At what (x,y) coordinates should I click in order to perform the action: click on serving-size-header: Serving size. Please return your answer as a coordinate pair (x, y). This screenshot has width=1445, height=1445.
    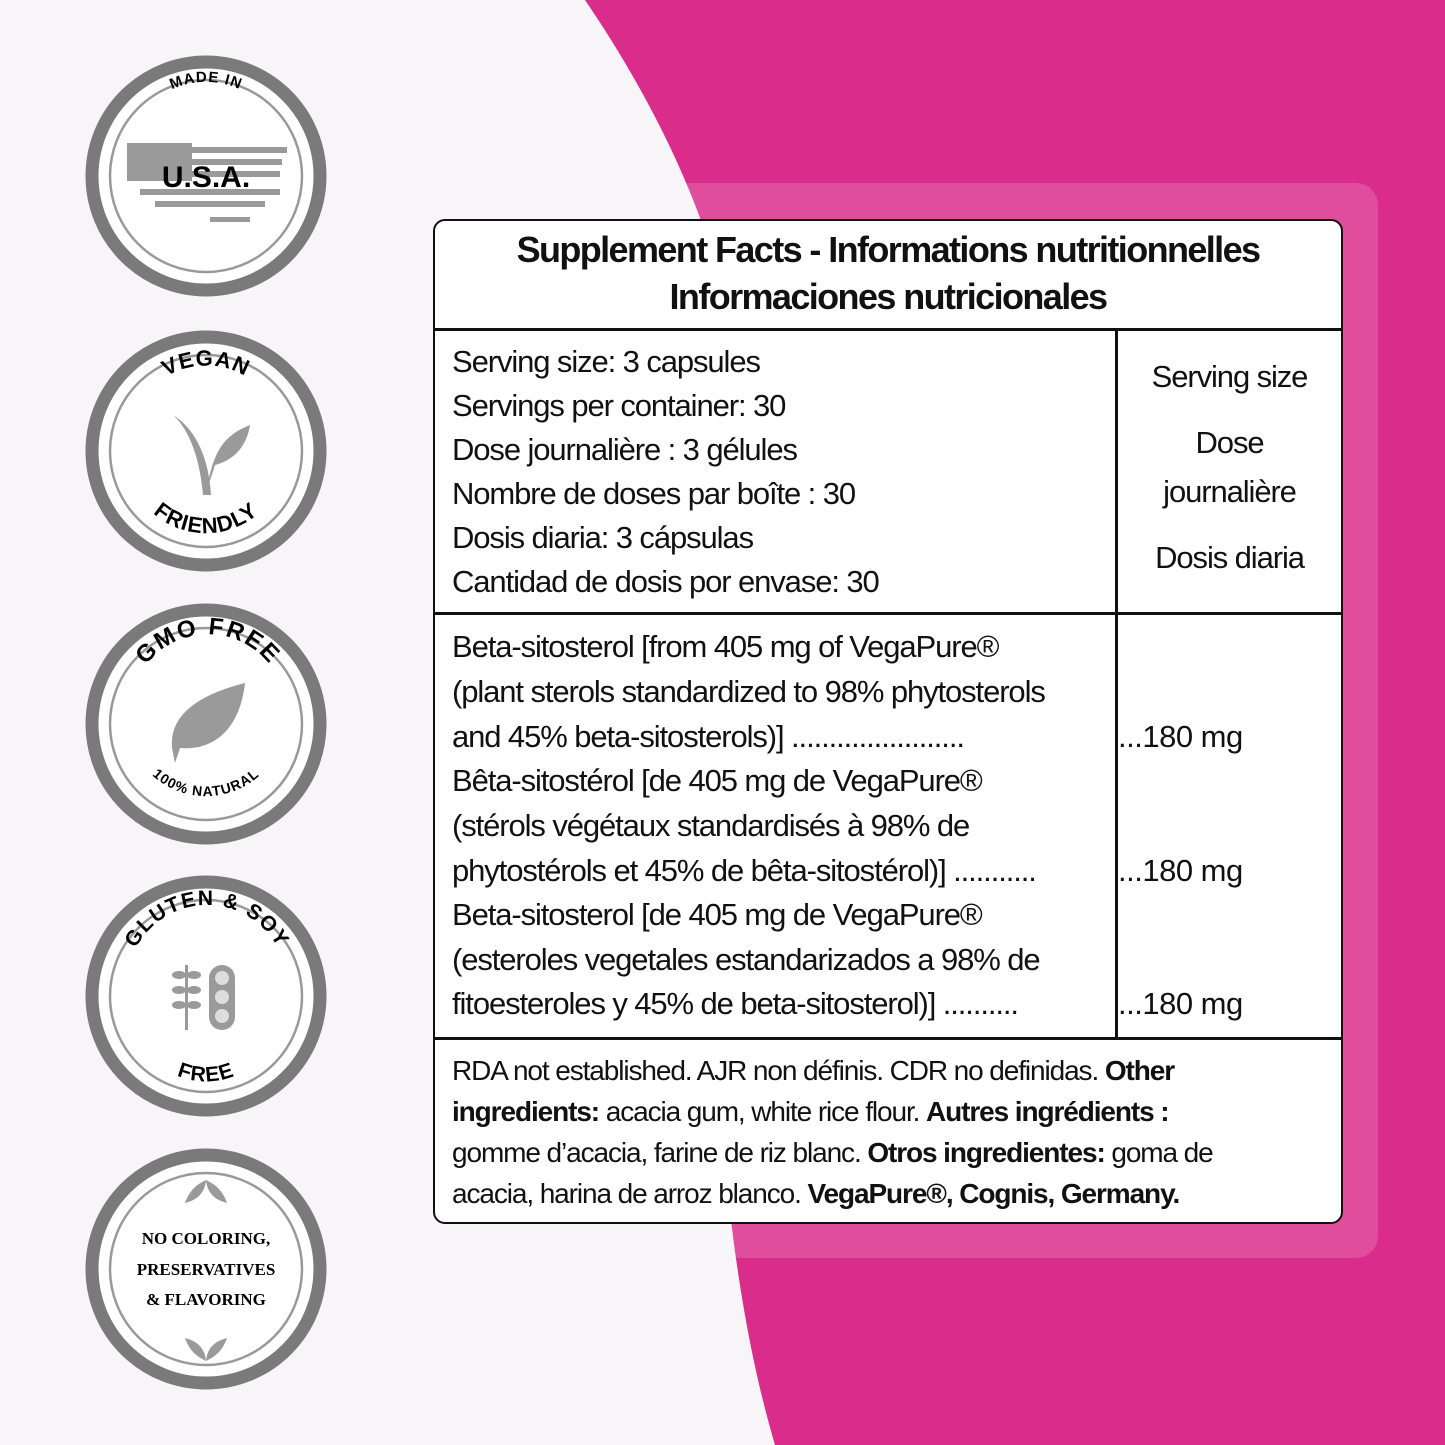
    Looking at the image, I should click on (1230, 376).